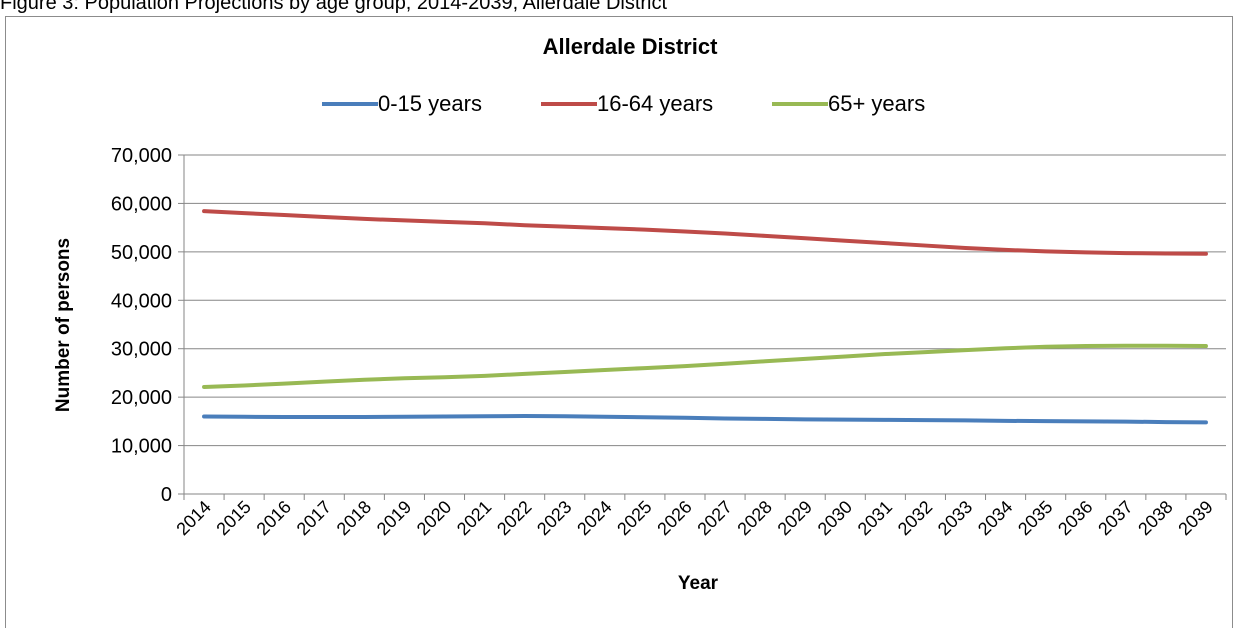 This screenshot has height=628, width=1250. What do you see at coordinates (995, 518) in the screenshot?
I see `x-tick-label: 2034` at bounding box center [995, 518].